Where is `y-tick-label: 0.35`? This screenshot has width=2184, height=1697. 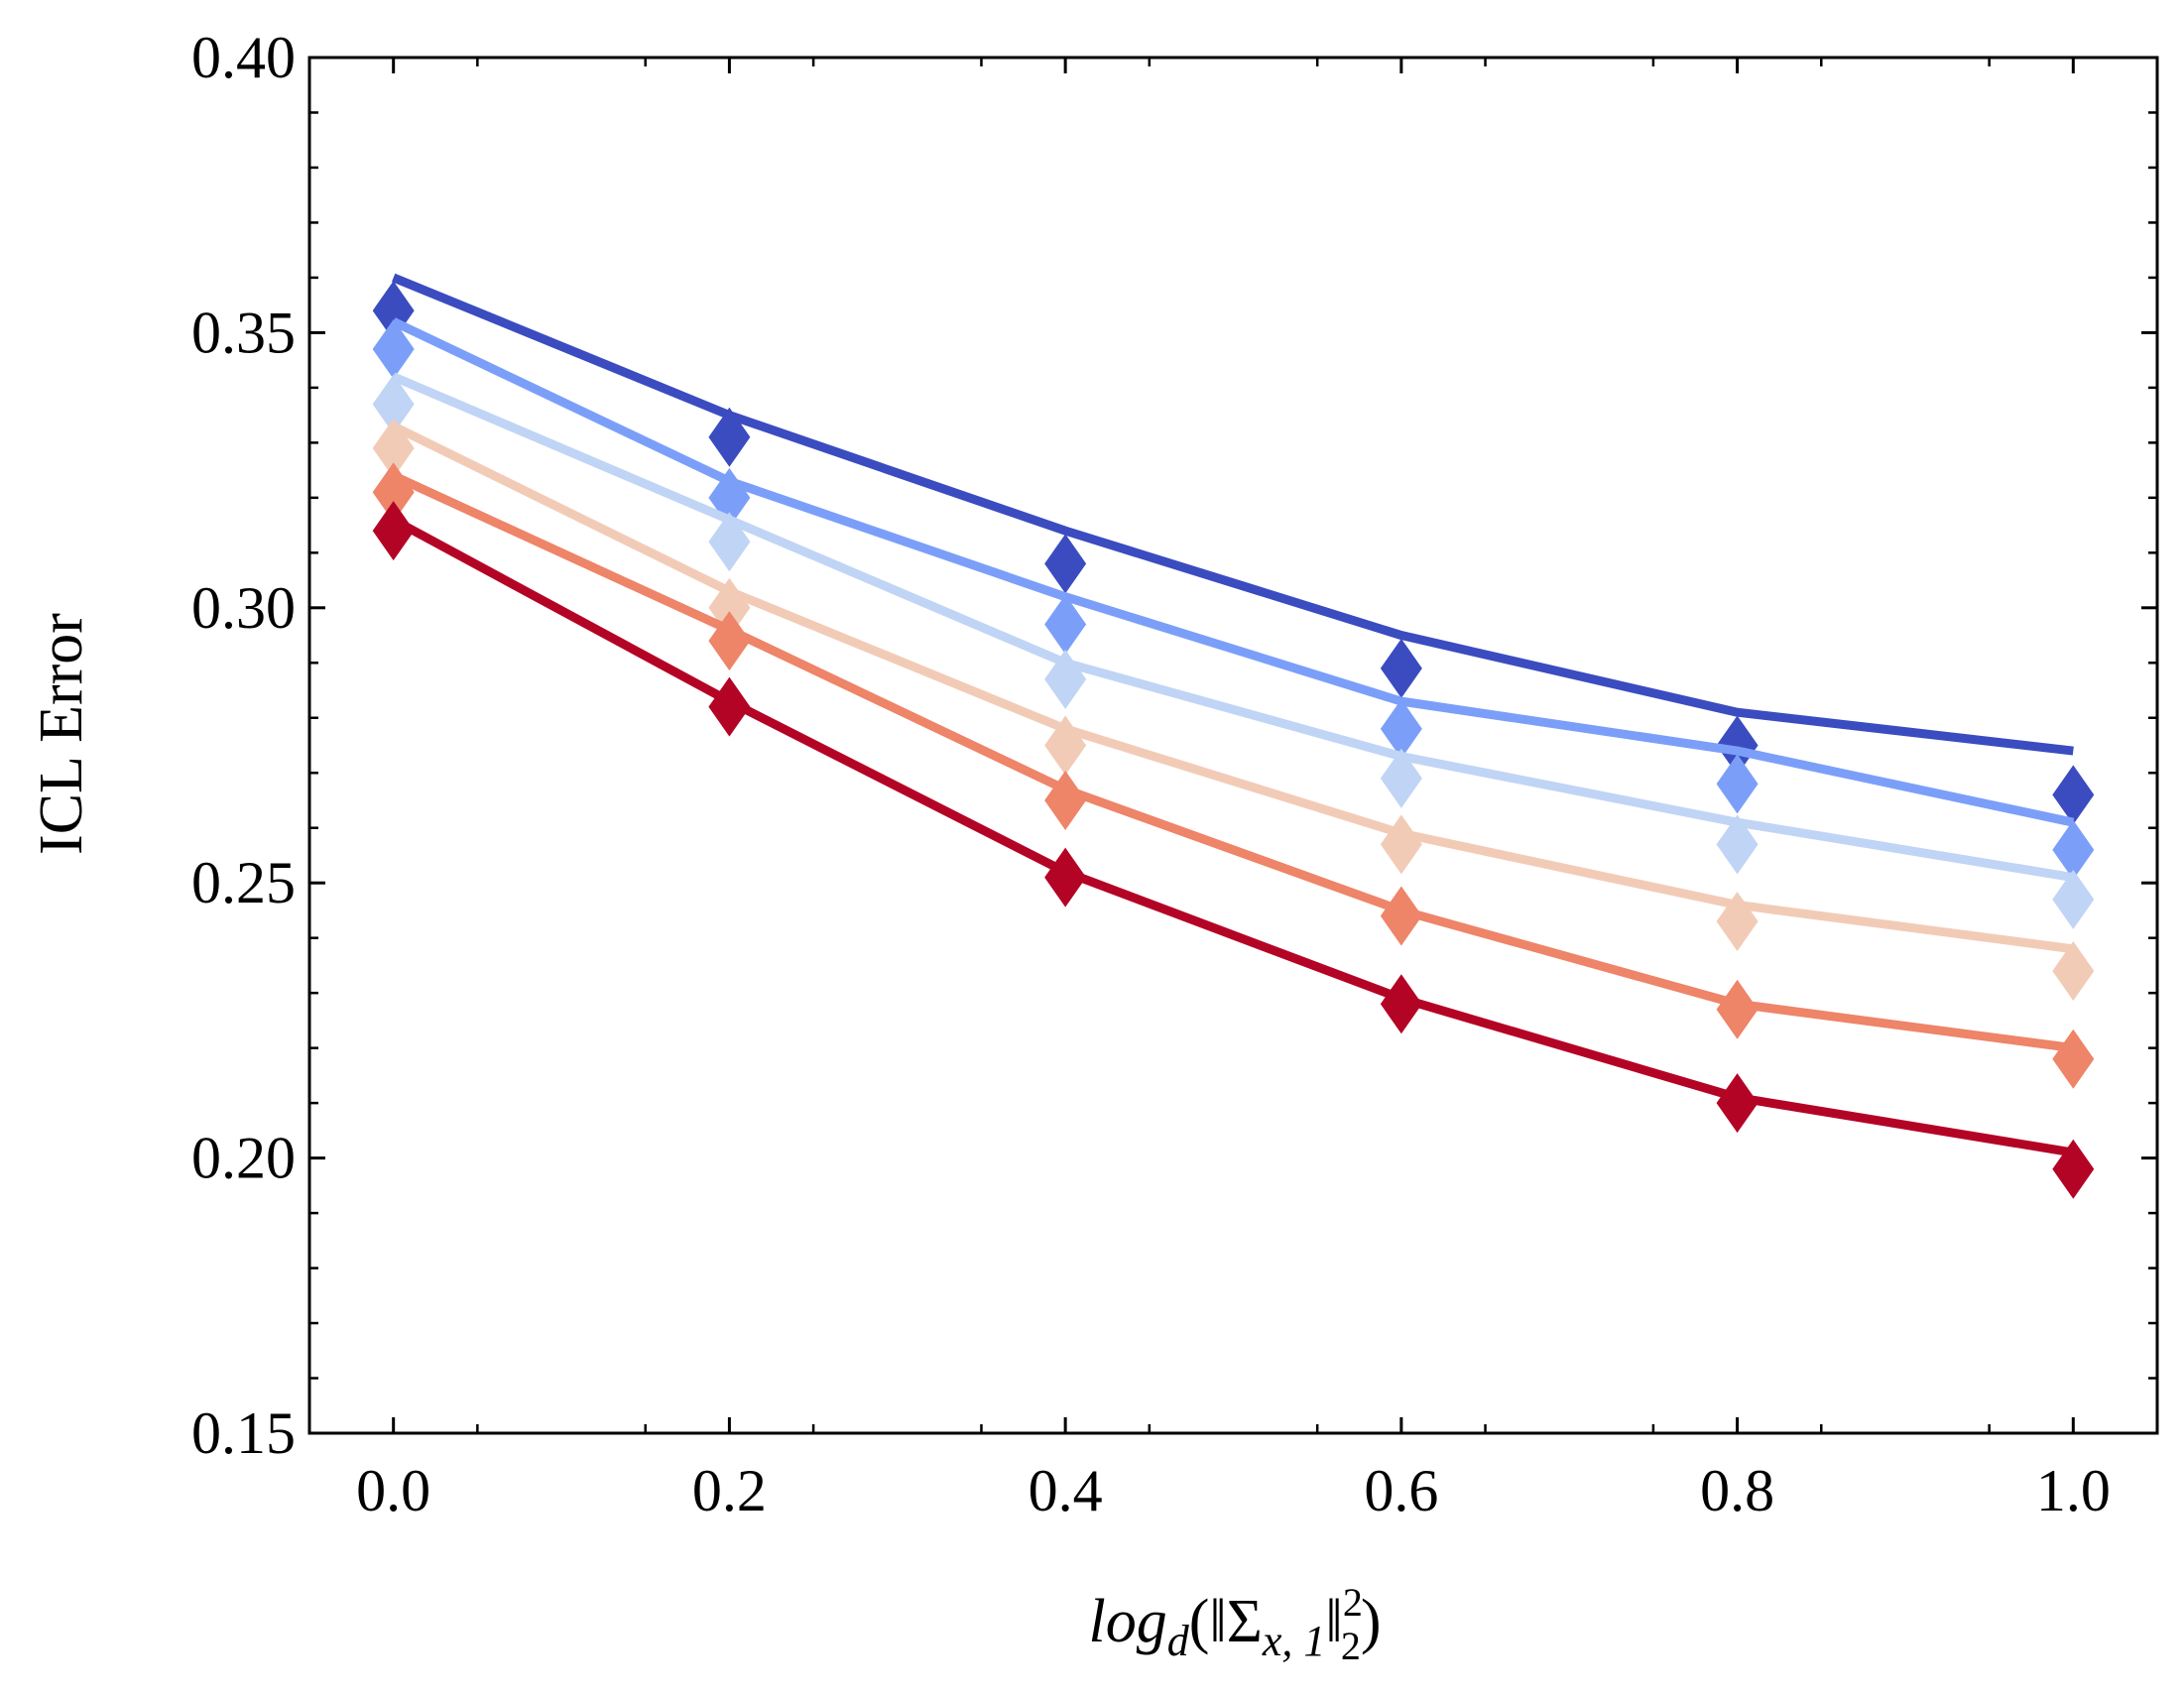 y-tick-label: 0.35 is located at coordinates (243, 332).